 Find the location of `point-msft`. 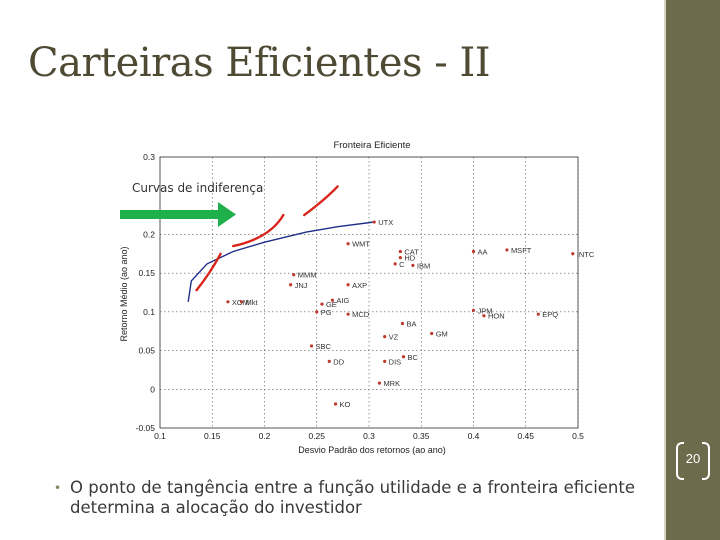

point-msft is located at coordinates (507, 250).